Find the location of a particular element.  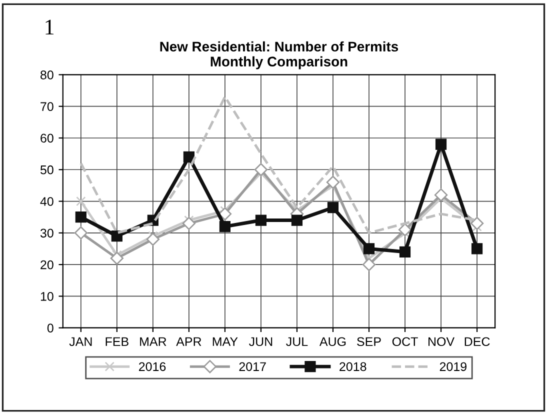

legend-label: 2016 is located at coordinates (152, 367).